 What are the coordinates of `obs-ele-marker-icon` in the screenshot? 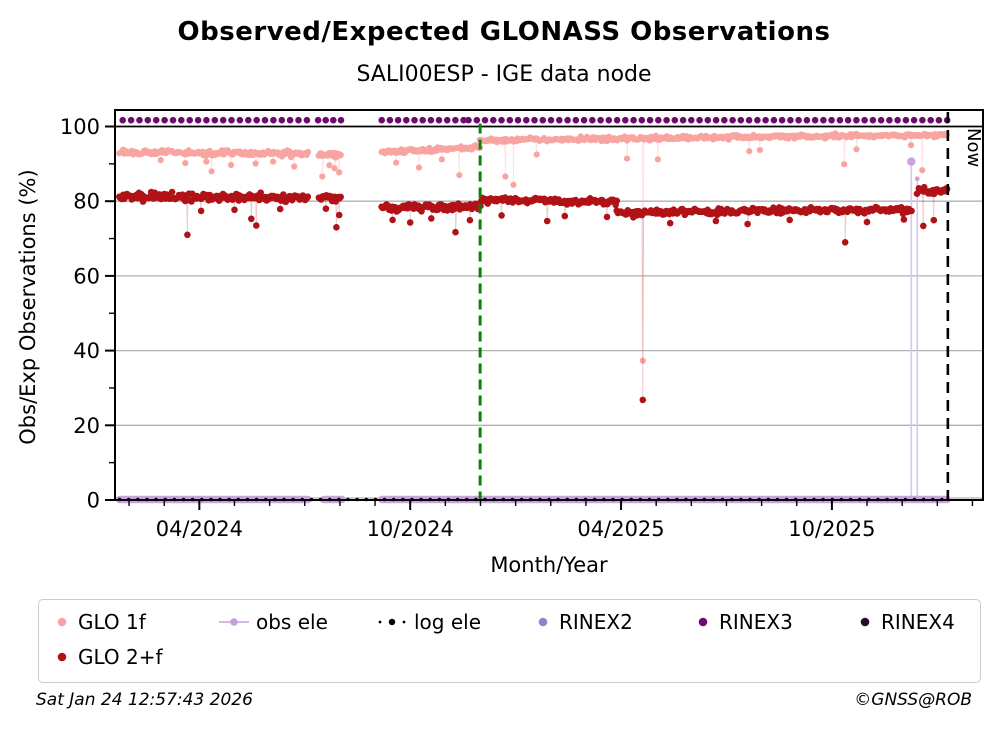 It's located at (234, 622).